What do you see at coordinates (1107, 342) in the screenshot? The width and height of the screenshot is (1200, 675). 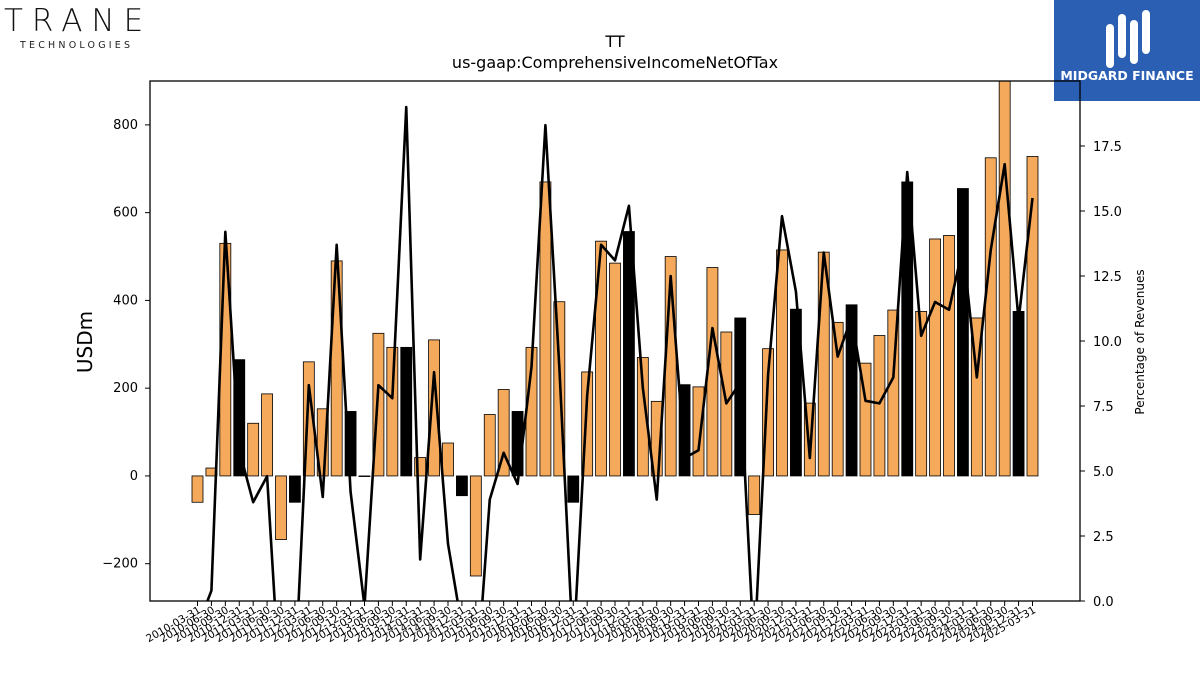 I see `y2-tick-label: 10.0` at bounding box center [1107, 342].